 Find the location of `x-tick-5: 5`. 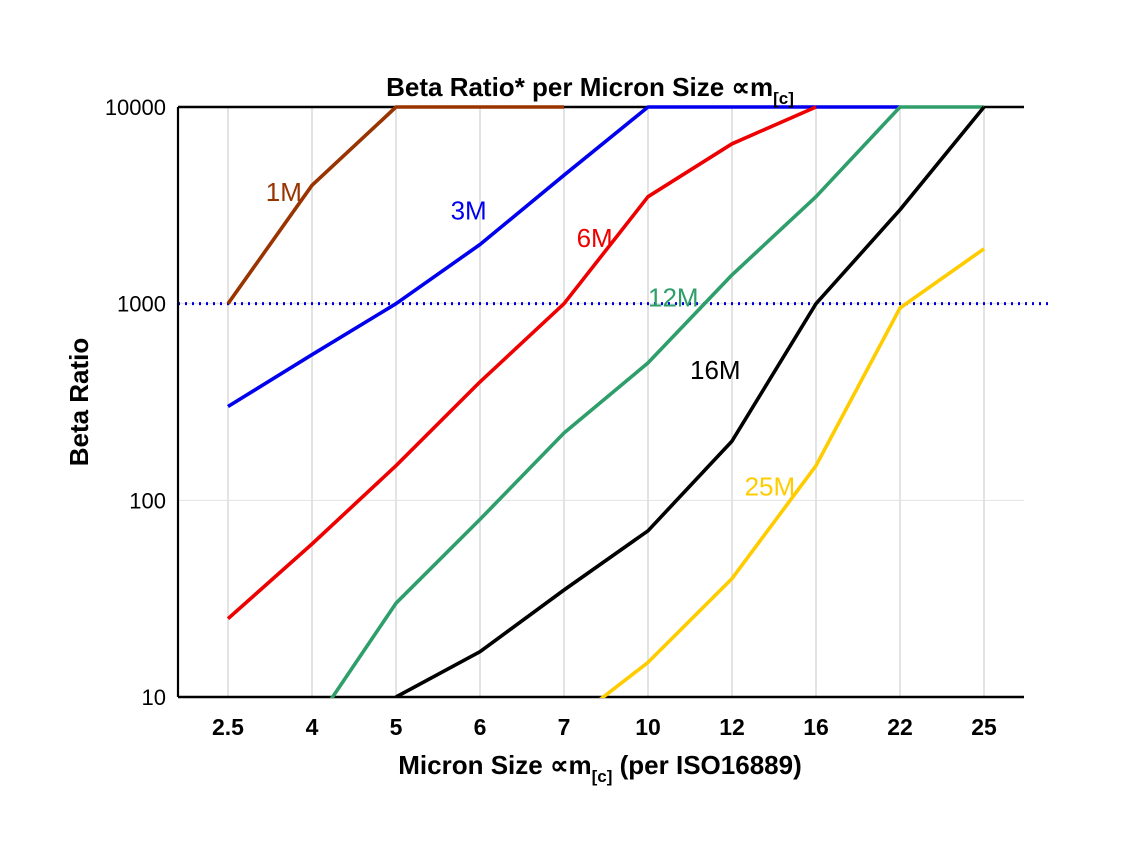

x-tick-5: 5 is located at coordinates (396, 727).